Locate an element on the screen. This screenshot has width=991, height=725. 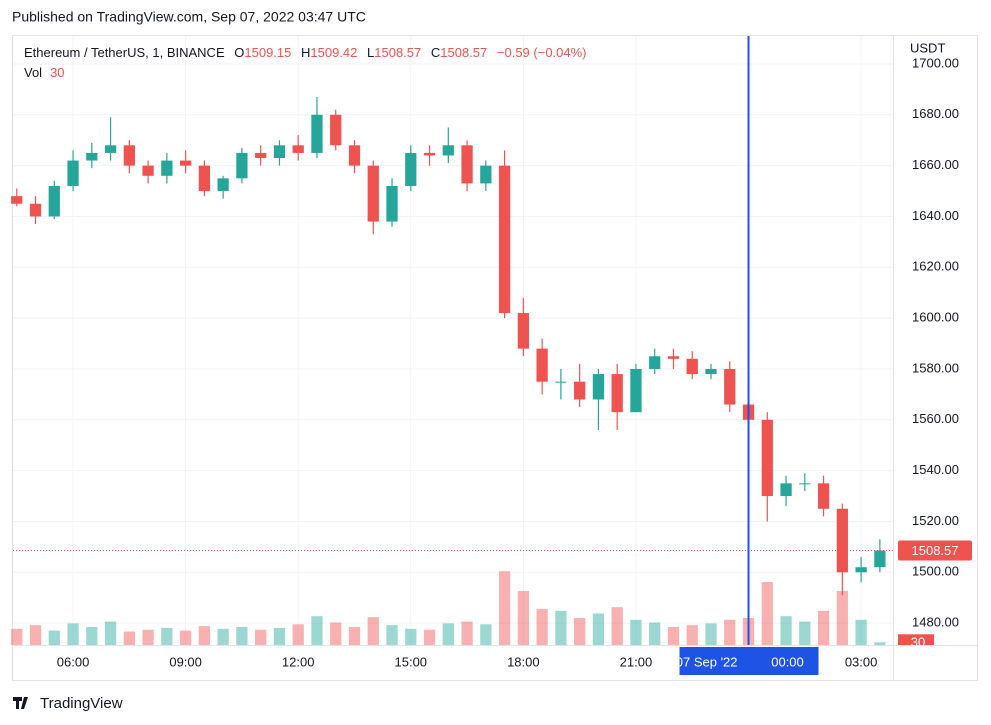
symbol: Ethereum / TetherUS, 1, BINANCE is located at coordinates (124, 52).